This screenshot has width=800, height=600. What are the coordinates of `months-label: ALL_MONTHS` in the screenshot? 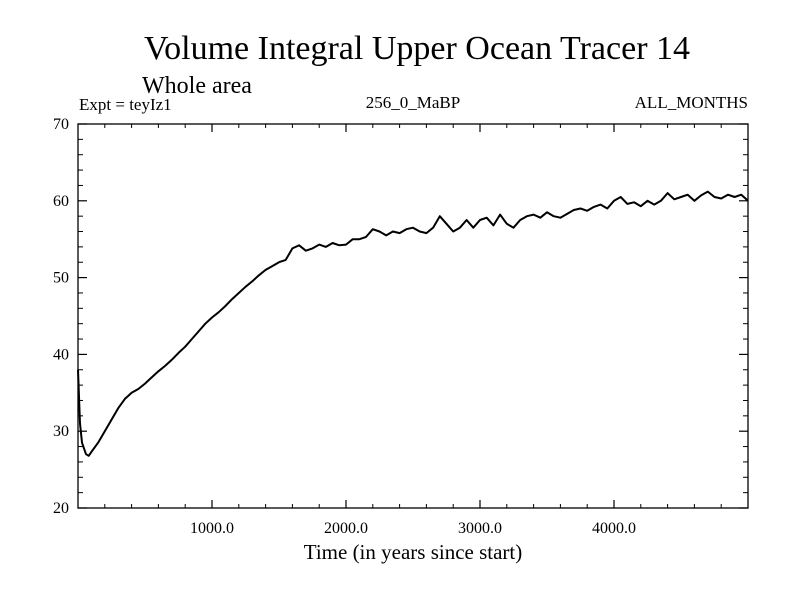 It's located at (691, 102).